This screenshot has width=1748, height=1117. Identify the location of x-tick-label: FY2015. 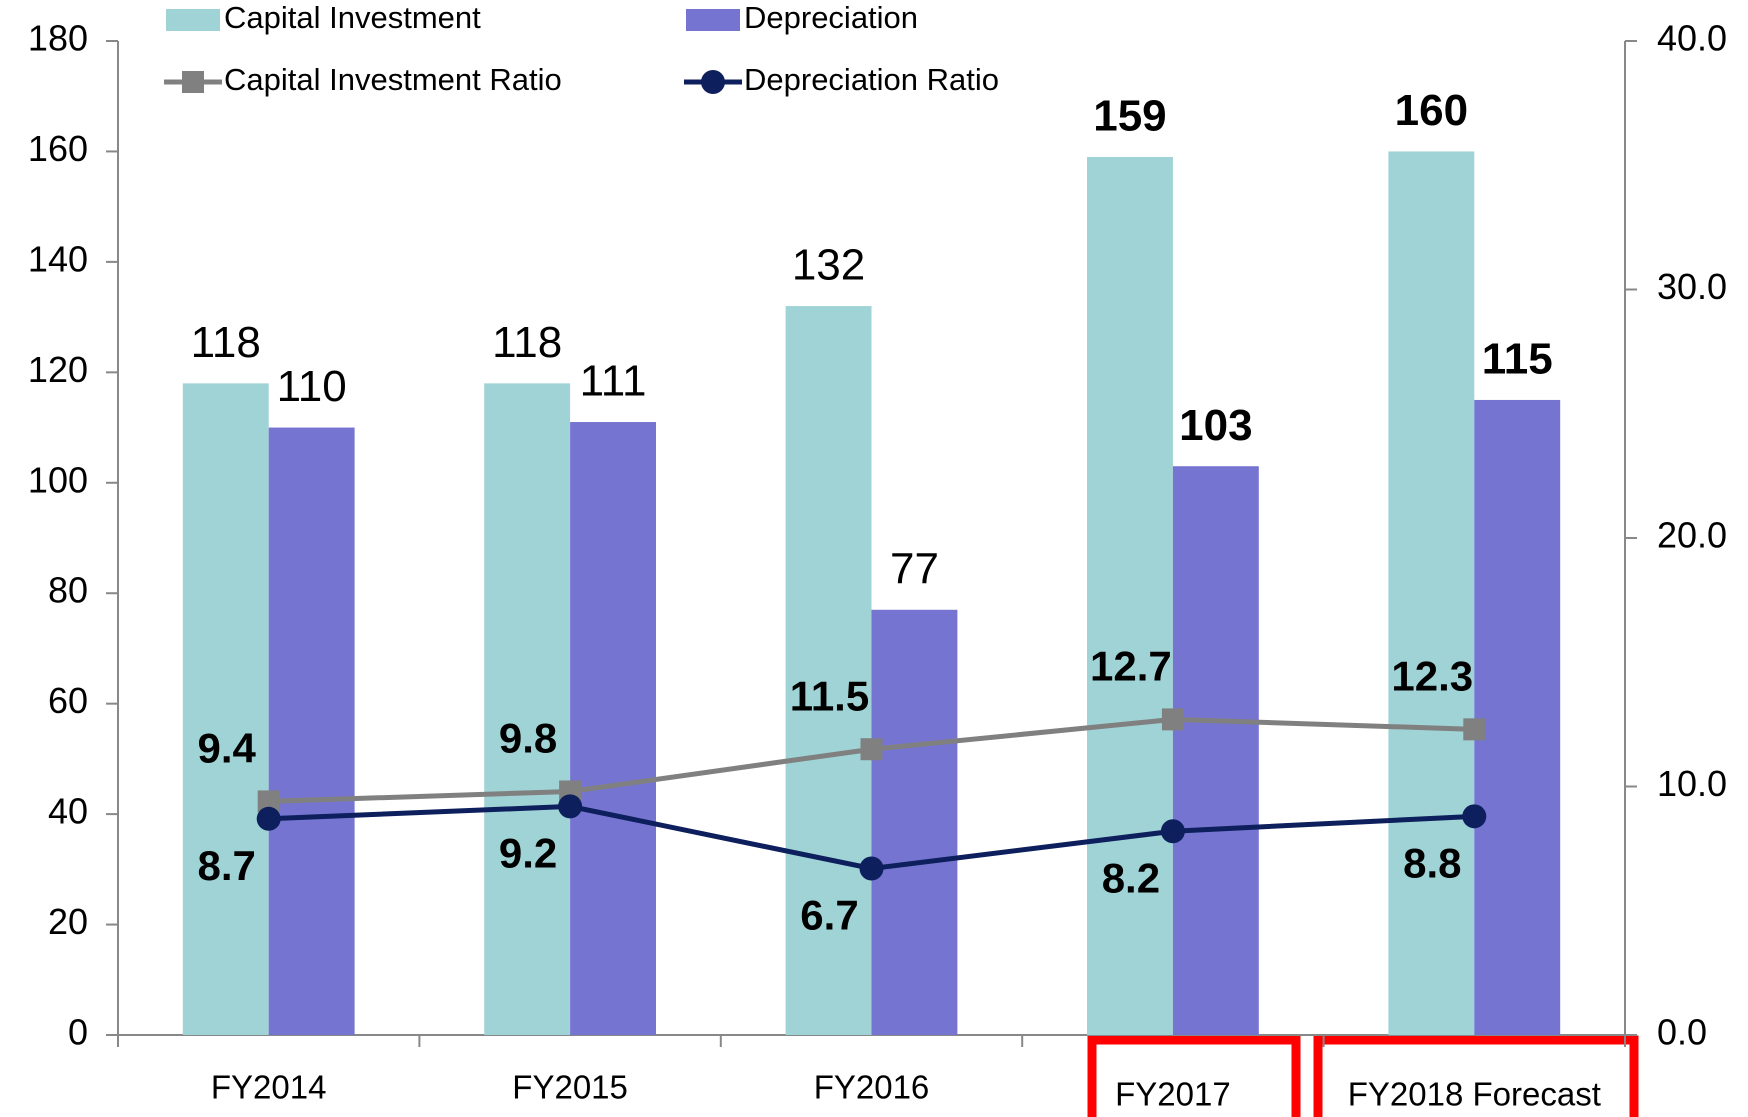
(570, 1087).